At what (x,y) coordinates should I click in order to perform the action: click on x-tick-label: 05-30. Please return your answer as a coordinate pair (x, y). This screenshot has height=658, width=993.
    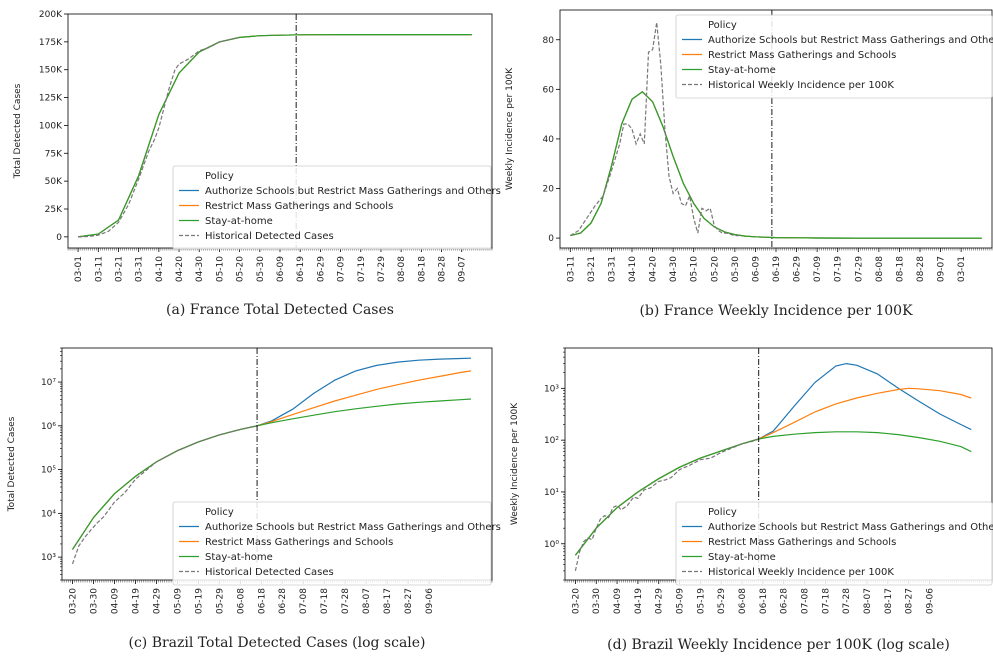
    Looking at the image, I should click on (261, 269).